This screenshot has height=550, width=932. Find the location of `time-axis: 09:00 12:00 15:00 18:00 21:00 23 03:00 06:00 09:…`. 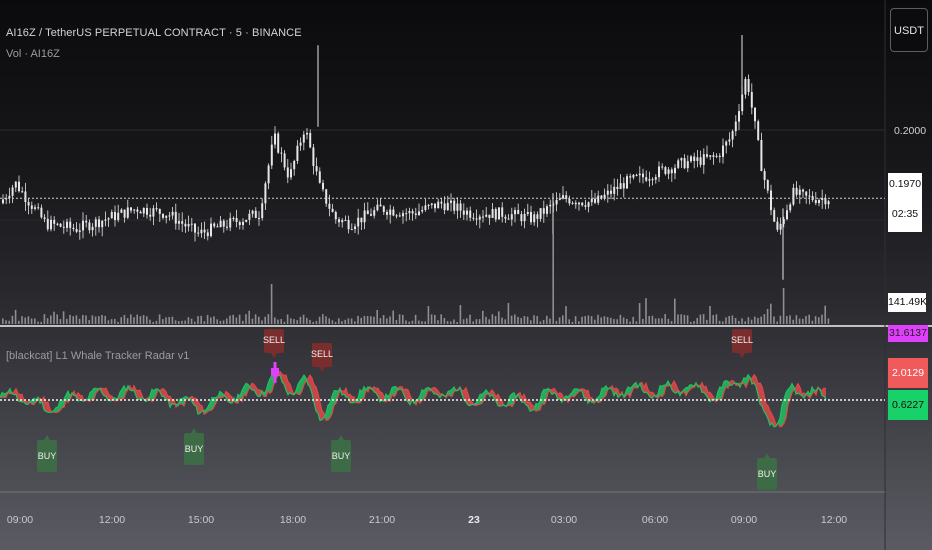

time-axis: 09:00 12:00 15:00 18:00 21:00 23 03:00 06:00 09:… is located at coordinates (466, 525).